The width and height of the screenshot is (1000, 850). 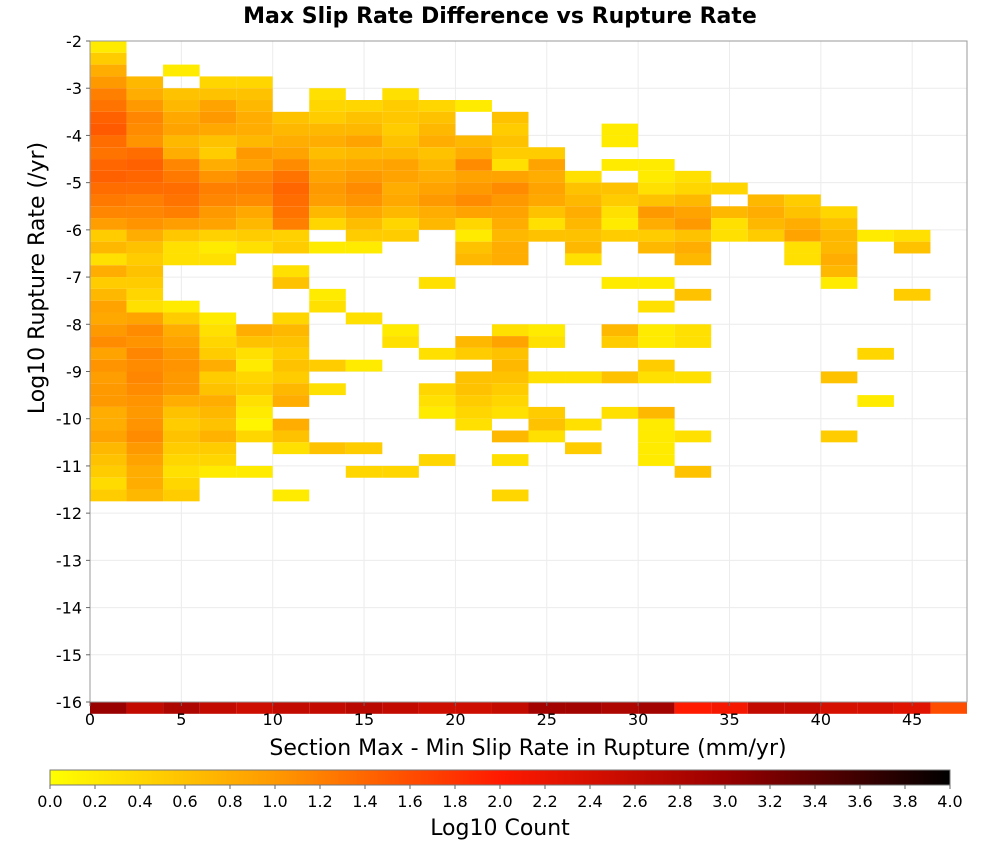 I want to click on y-tick-label: -2, so click(x=74, y=41).